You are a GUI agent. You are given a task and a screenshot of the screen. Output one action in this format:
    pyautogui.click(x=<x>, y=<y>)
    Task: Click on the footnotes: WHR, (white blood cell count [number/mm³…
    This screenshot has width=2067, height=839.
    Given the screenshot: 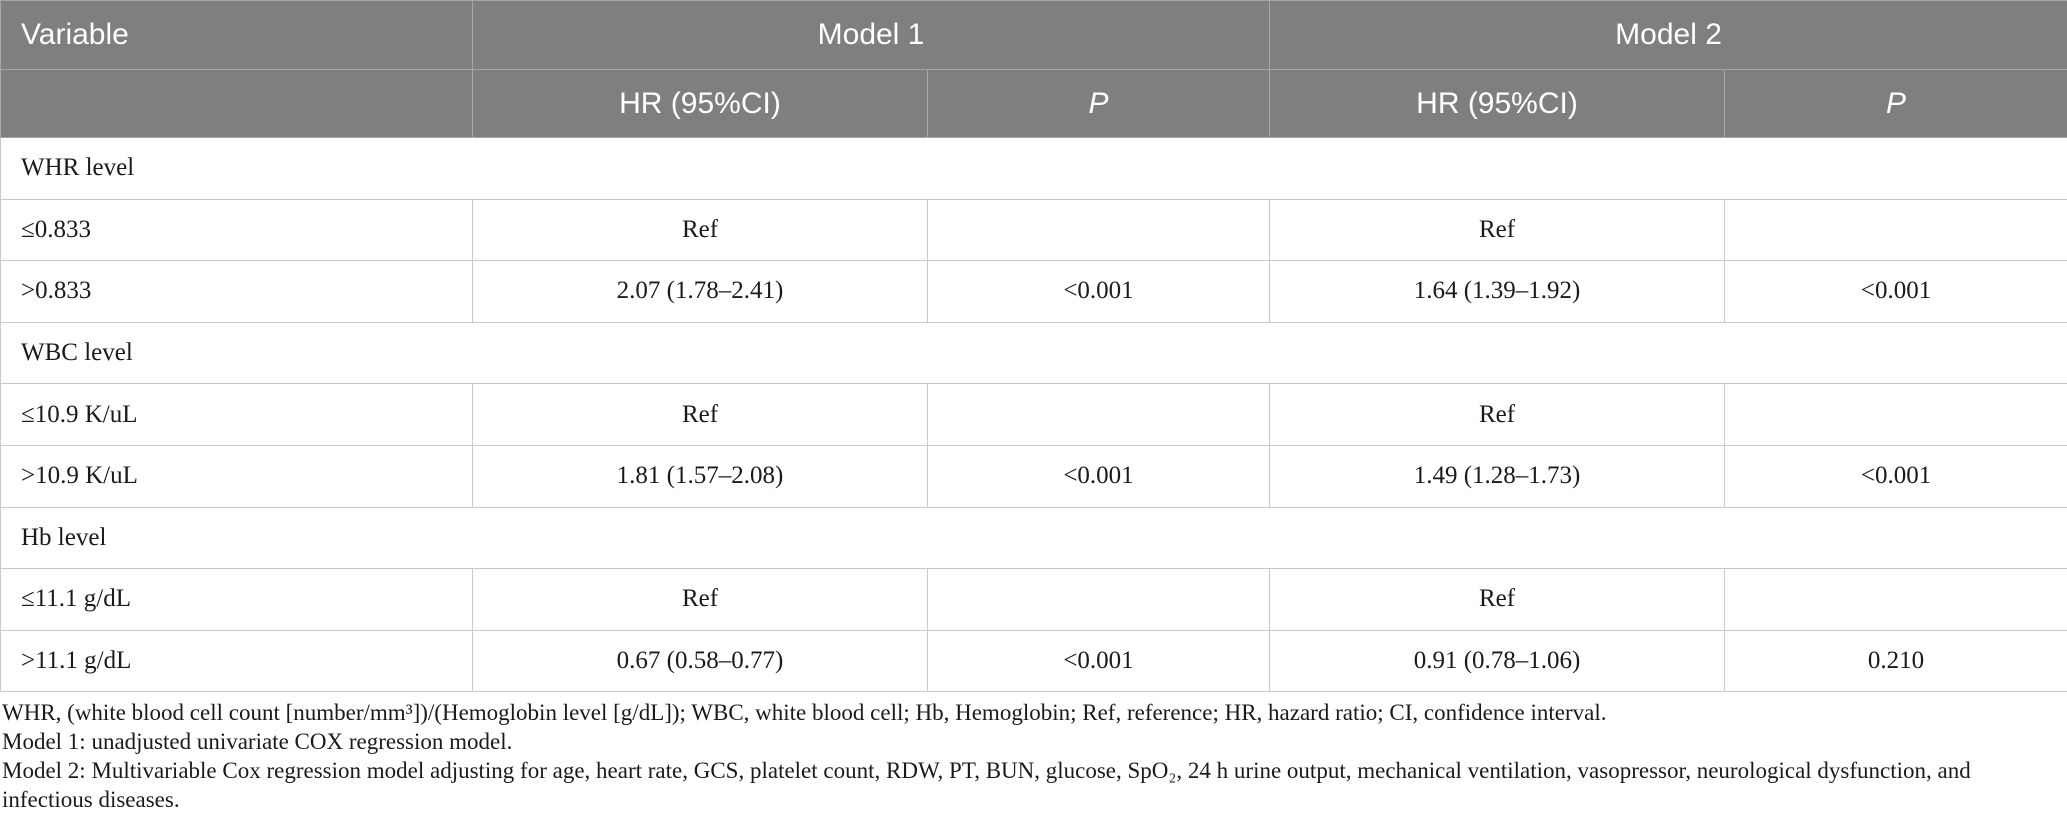 What is the action you would take?
    pyautogui.click(x=1033, y=753)
    